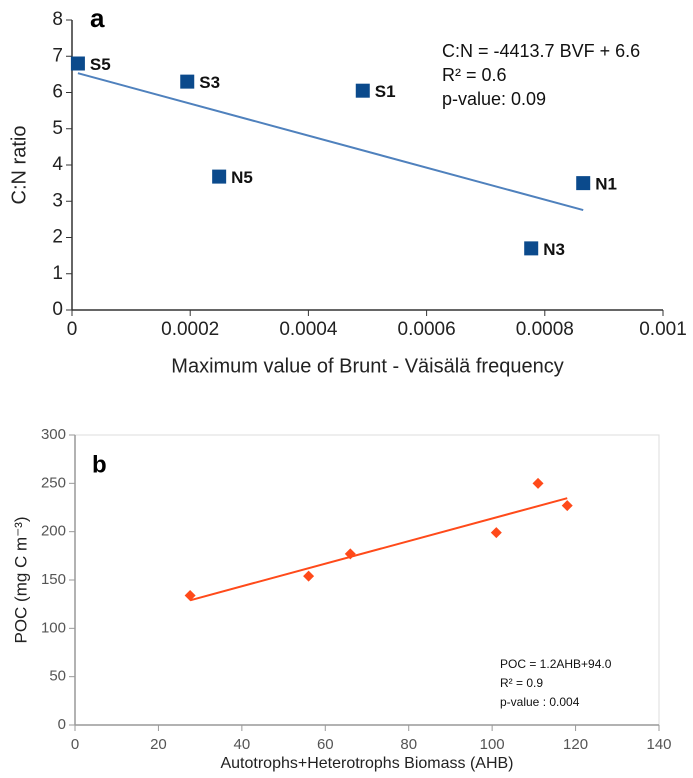 This screenshot has width=693, height=778. What do you see at coordinates (190, 329) in the screenshot?
I see `x-tick-label: 0.0002` at bounding box center [190, 329].